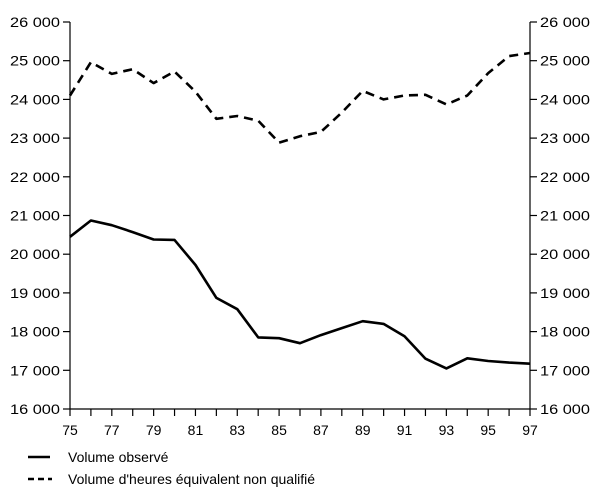  Describe the element at coordinates (118, 457) in the screenshot. I see `legend-label-observed: Volume observé` at that location.